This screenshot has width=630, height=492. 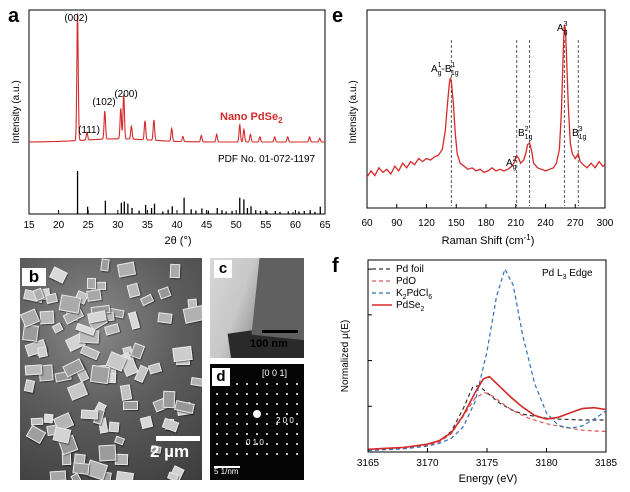 What do you see at coordinates (440, 73) in the screenshot?
I see `ml0-sub: g` at bounding box center [440, 73].